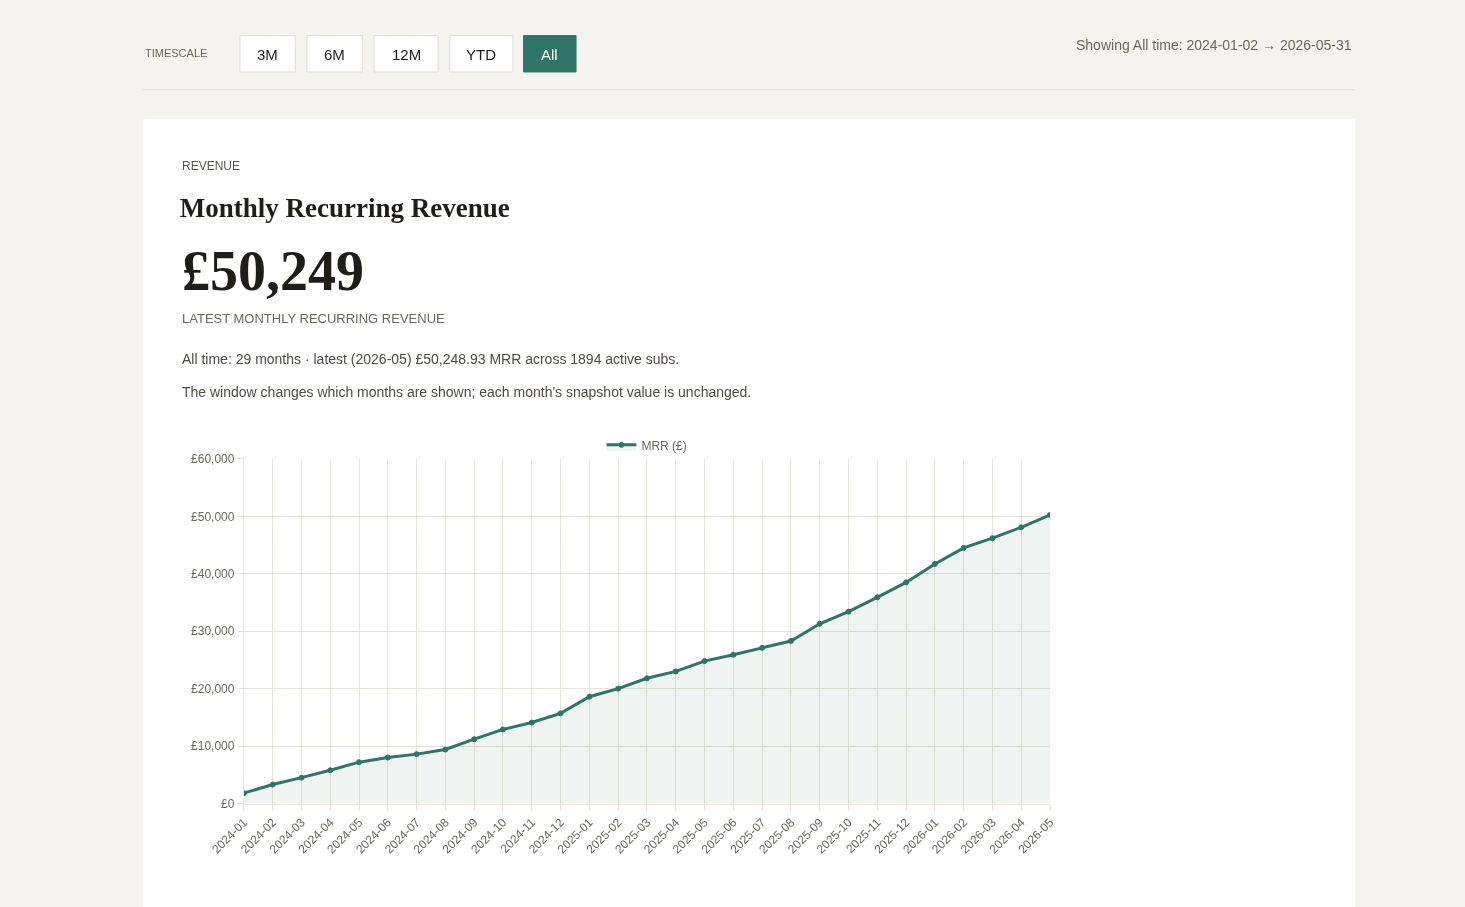  What do you see at coordinates (213, 516) in the screenshot?
I see `y-tick-label: £50,000` at bounding box center [213, 516].